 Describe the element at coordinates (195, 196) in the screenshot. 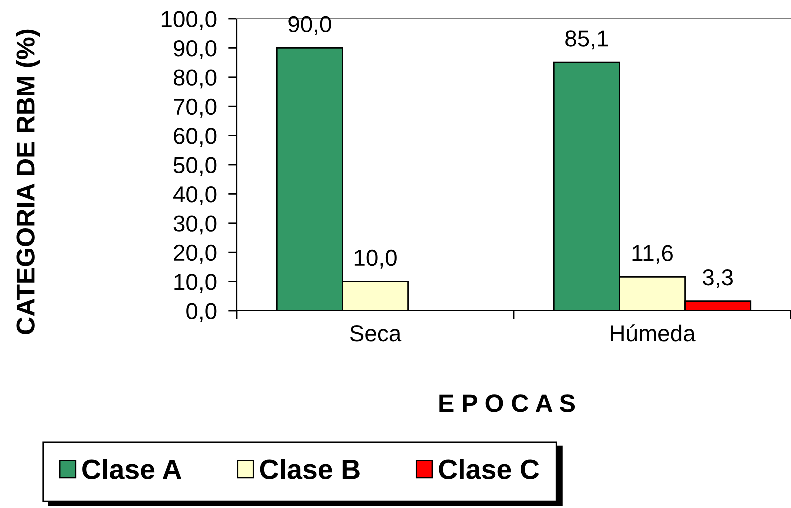

I see `y-tick-label: 40,0` at that location.